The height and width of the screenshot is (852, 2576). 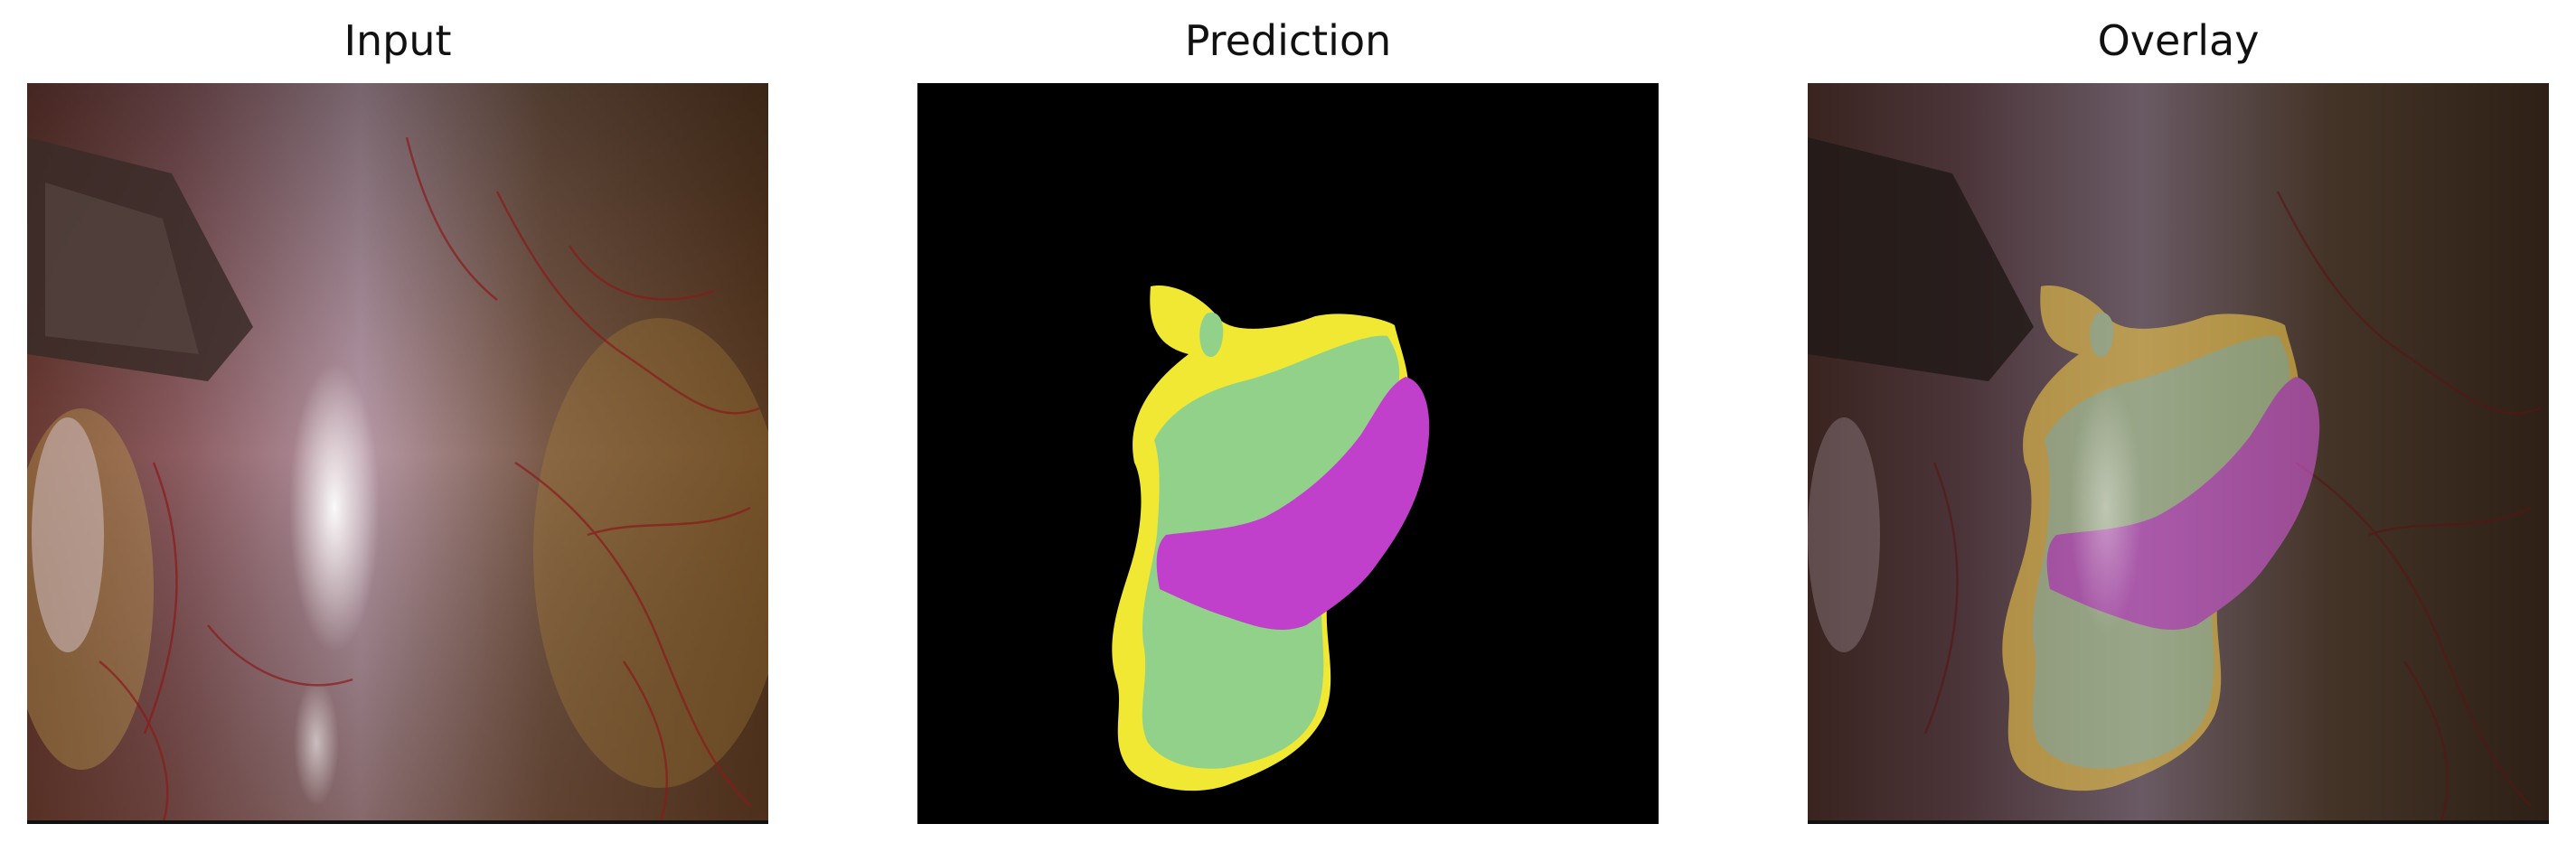 What do you see at coordinates (1211, 335) in the screenshot?
I see `mask-region-green-small` at bounding box center [1211, 335].